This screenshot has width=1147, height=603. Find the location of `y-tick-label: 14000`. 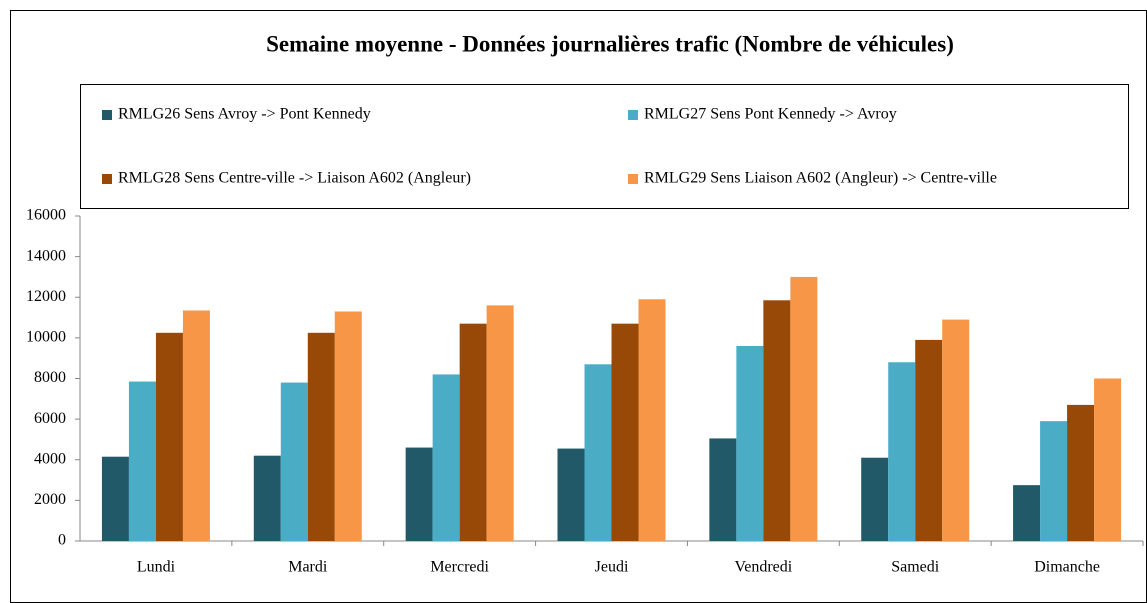

y-tick-label: 14000 is located at coordinates (46, 255).